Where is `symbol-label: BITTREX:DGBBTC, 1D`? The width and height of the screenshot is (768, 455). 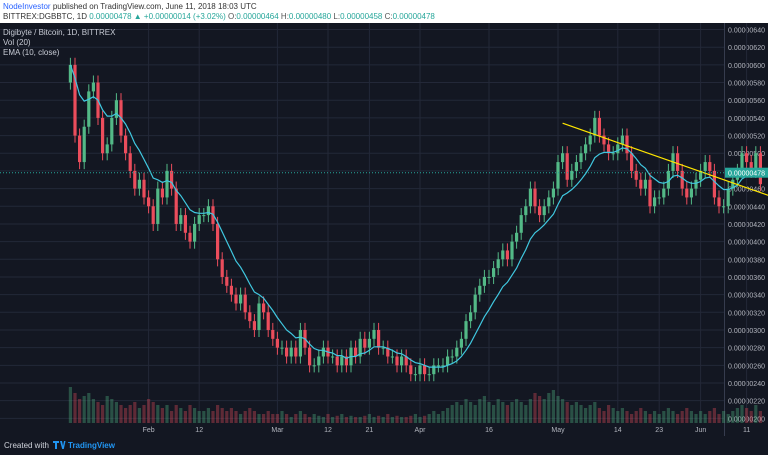
symbol-label: BITTREX:DGBBTC, 1D is located at coordinates (45, 16).